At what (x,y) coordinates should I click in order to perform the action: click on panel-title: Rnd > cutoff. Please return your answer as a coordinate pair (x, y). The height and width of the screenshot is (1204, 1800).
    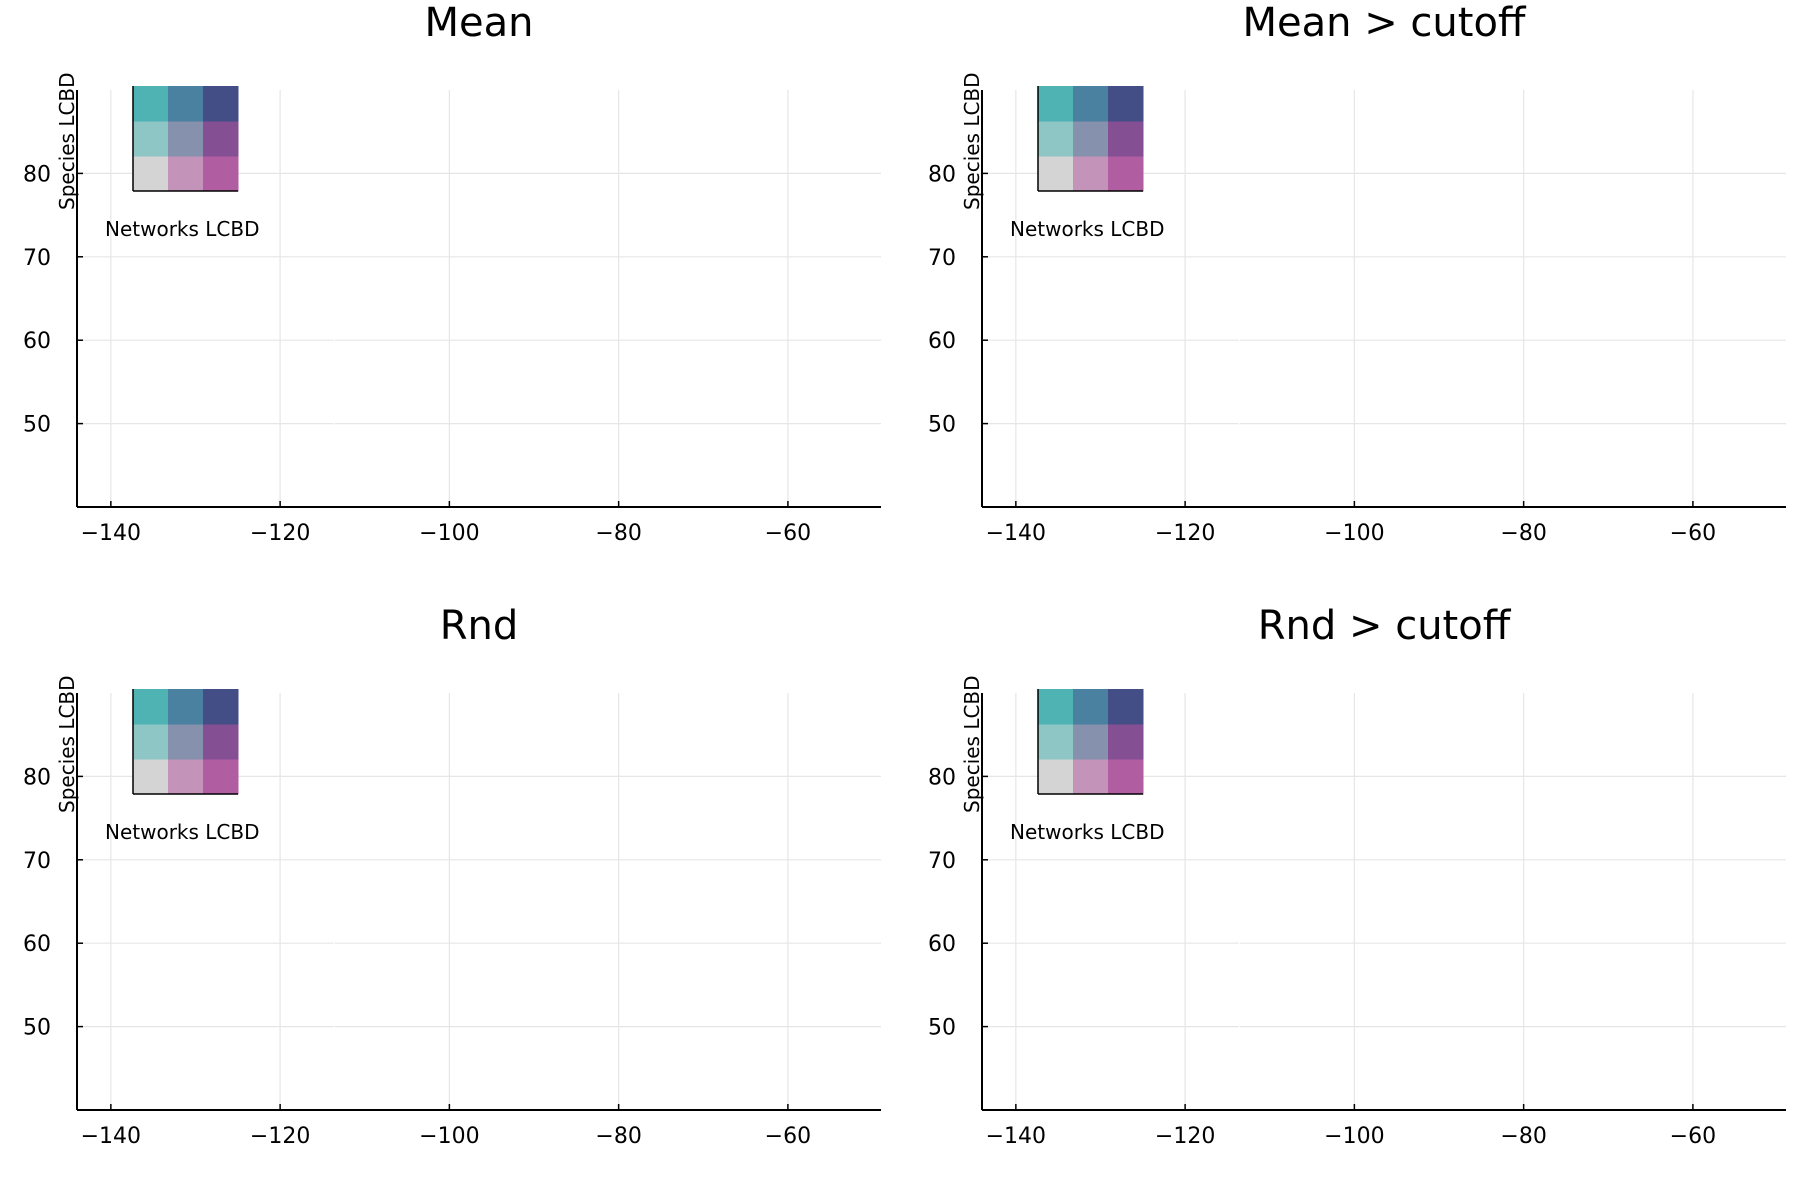
    Looking at the image, I should click on (1385, 626).